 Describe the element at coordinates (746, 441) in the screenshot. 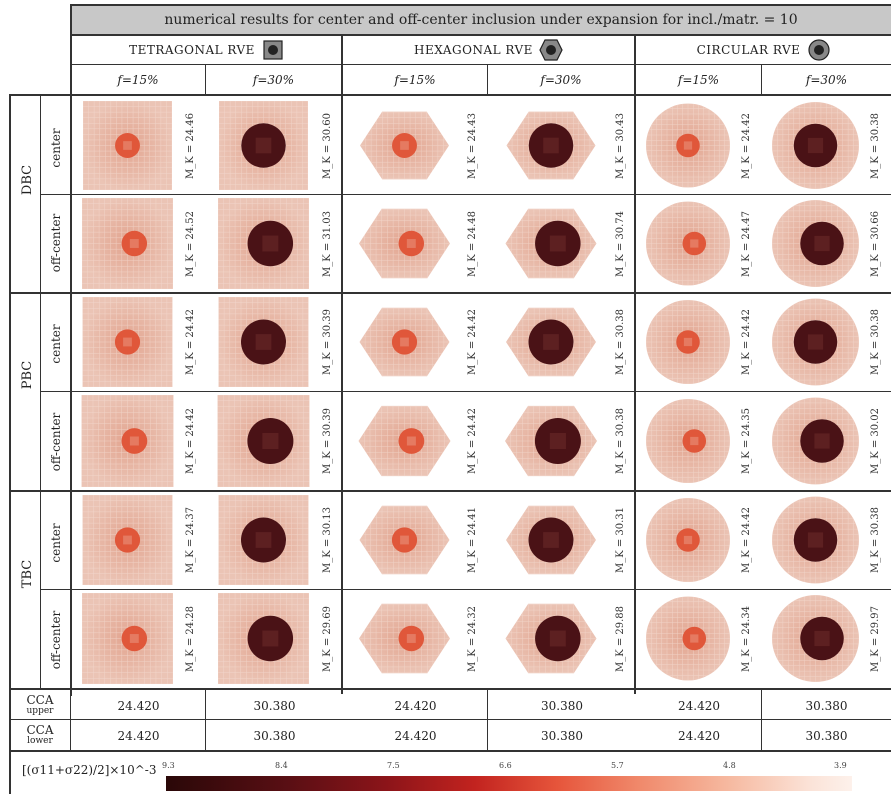

I see `mk-value: M_K = 24.35` at that location.